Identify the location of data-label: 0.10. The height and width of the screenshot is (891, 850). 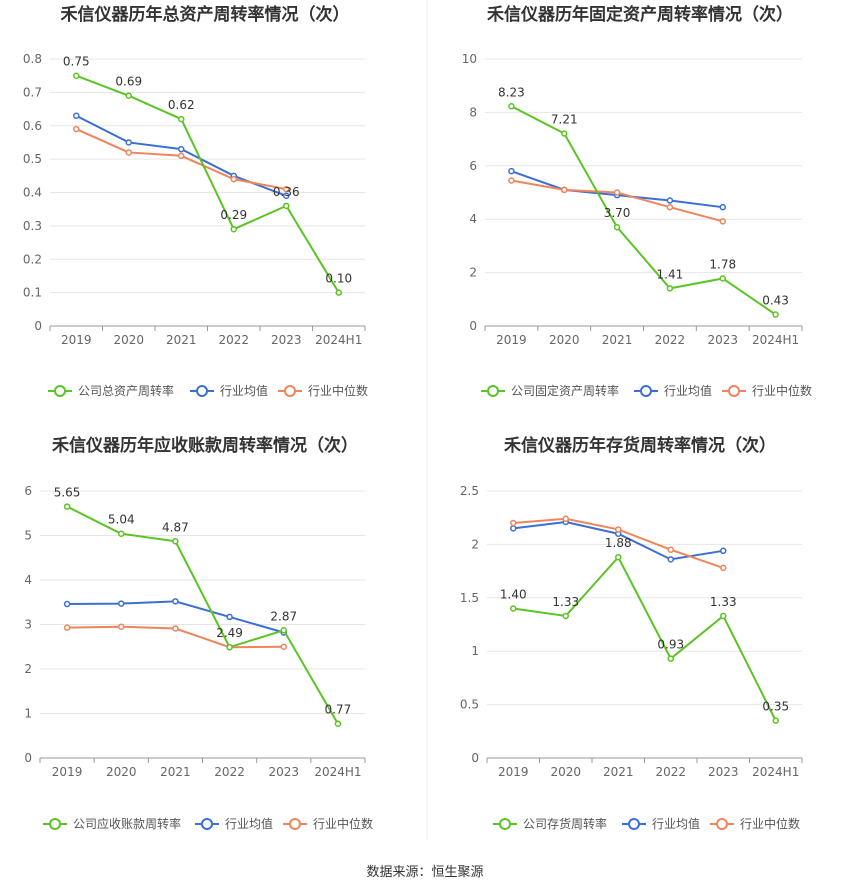
(338, 279).